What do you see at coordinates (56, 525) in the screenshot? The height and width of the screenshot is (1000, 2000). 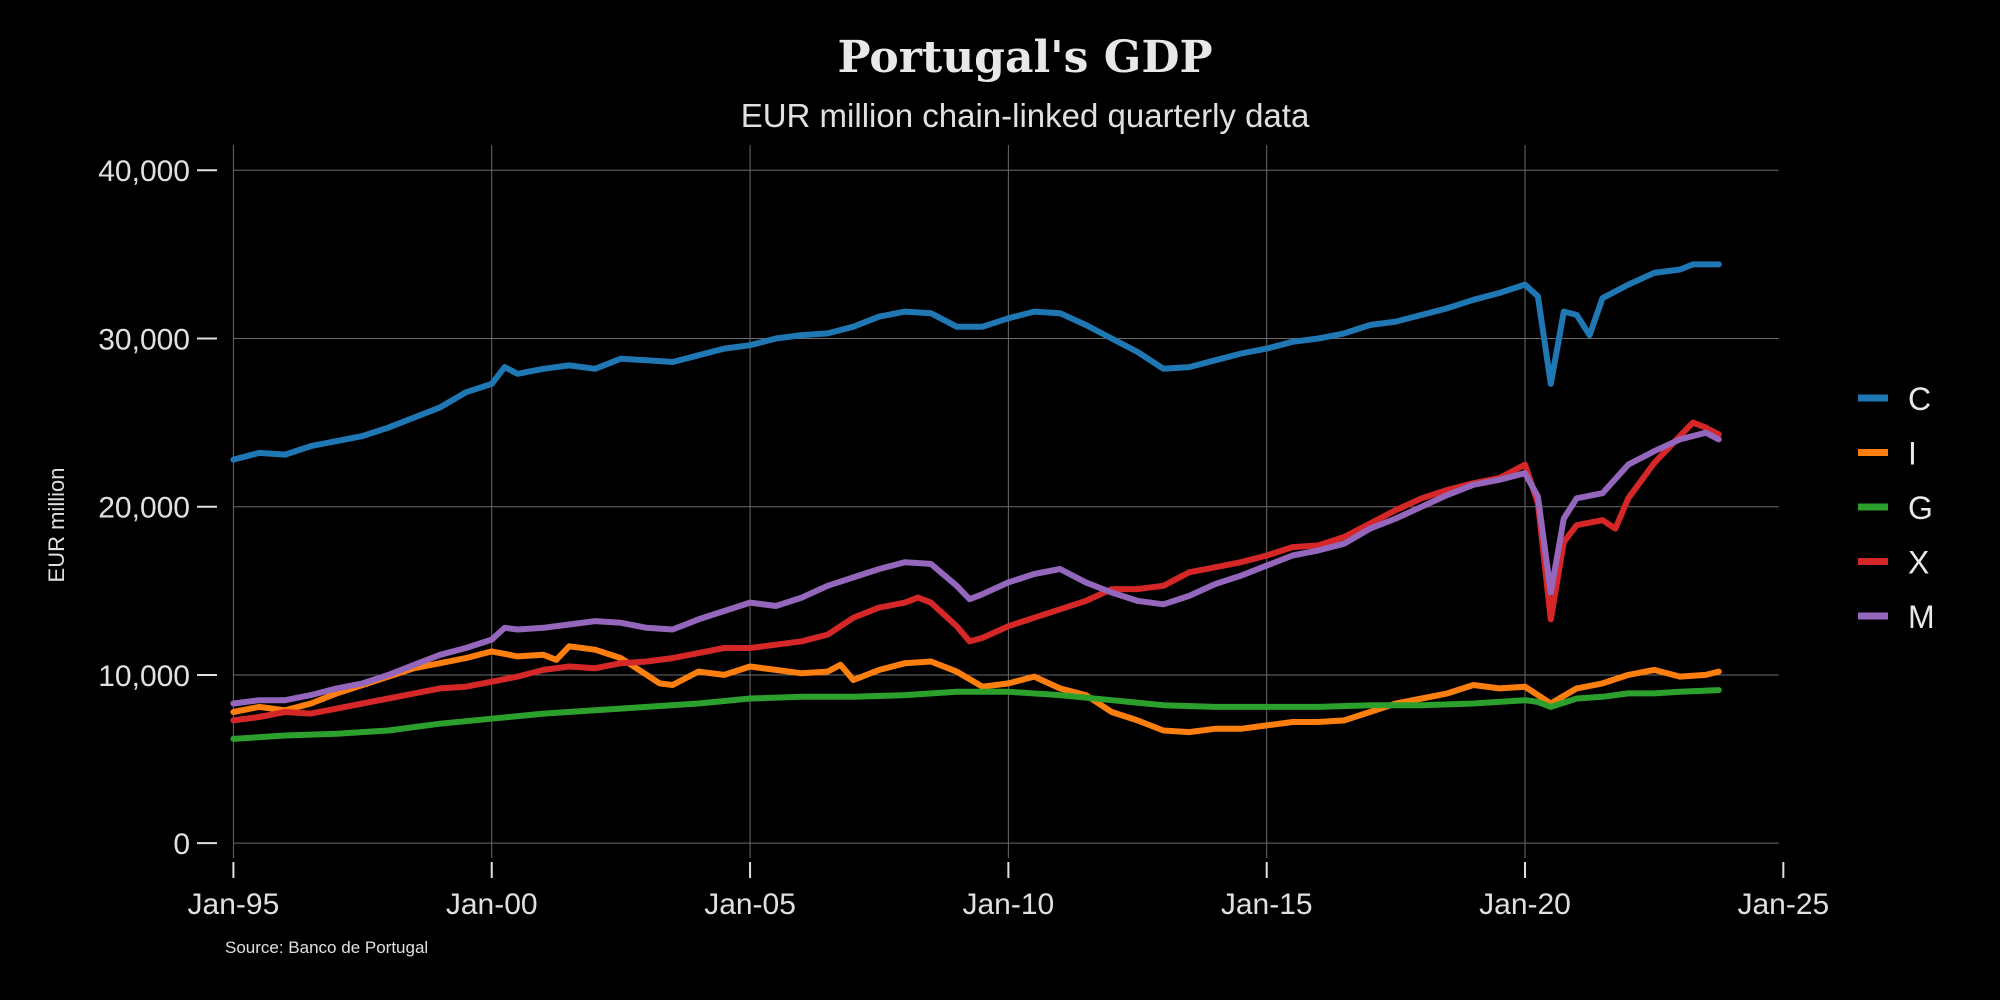 I see `y-axis-label: EUR million` at bounding box center [56, 525].